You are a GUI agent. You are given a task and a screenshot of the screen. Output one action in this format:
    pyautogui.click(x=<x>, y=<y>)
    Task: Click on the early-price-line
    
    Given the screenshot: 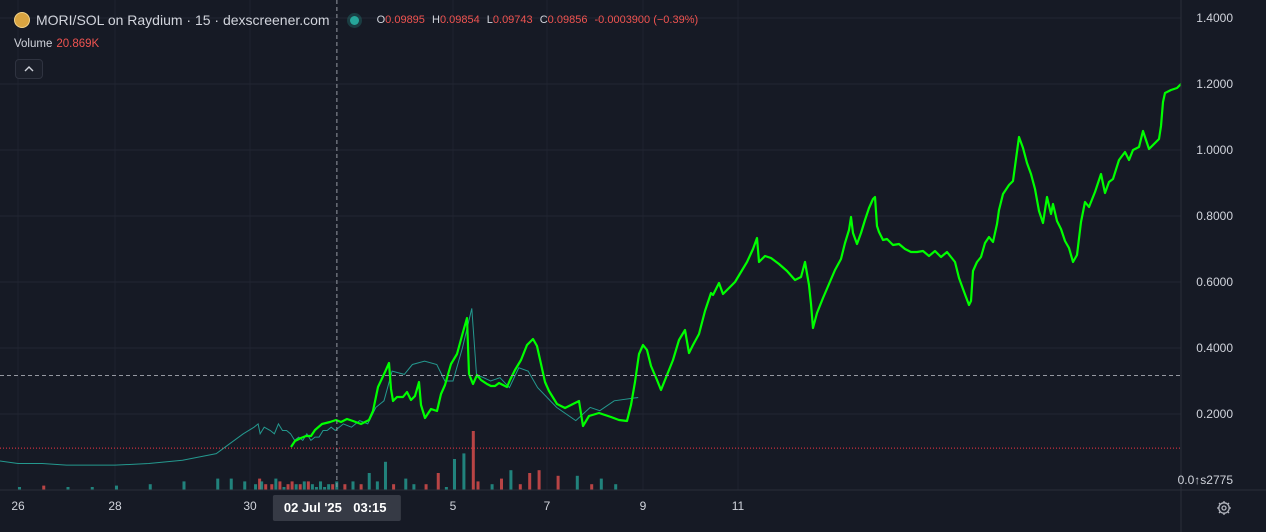 What is the action you would take?
    pyautogui.click(x=319, y=387)
    